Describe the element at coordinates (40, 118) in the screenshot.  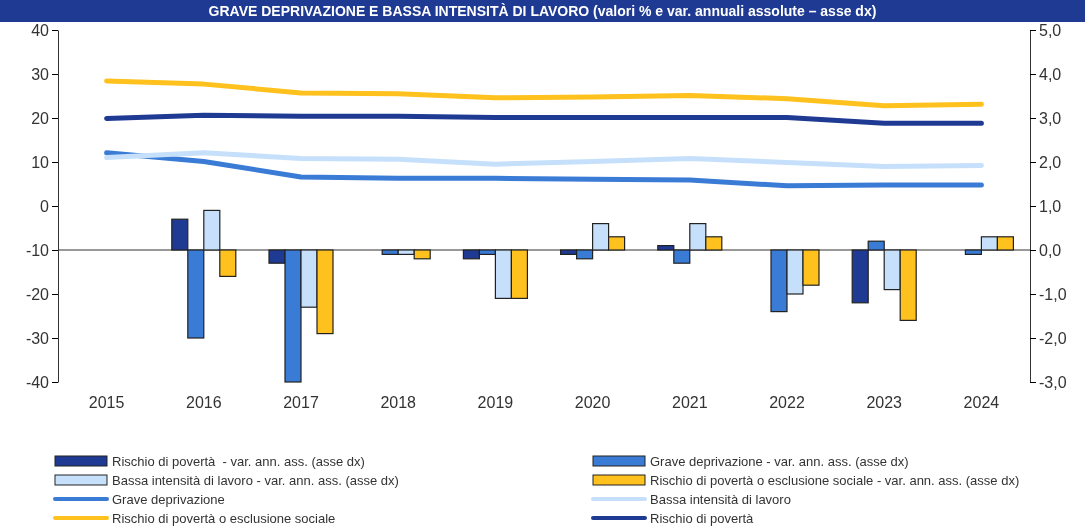
I see `y-tick-label: 20` at that location.